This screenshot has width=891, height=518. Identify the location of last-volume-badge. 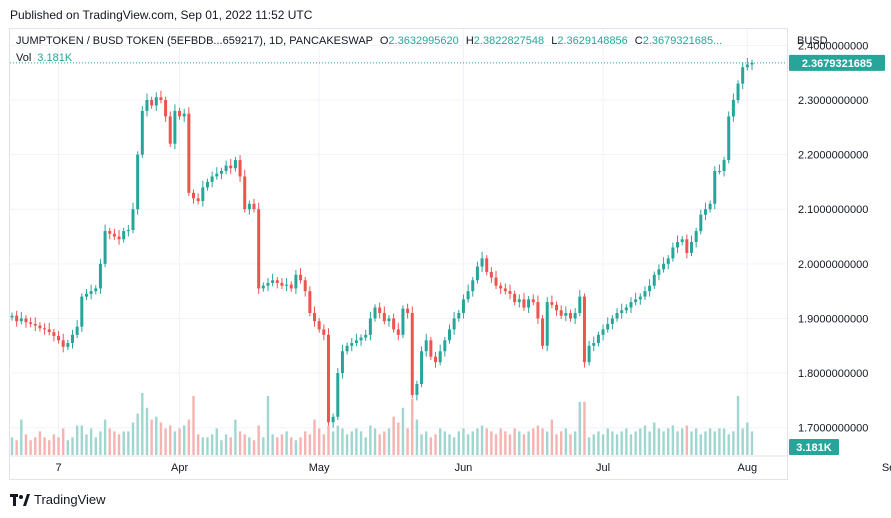
(814, 447).